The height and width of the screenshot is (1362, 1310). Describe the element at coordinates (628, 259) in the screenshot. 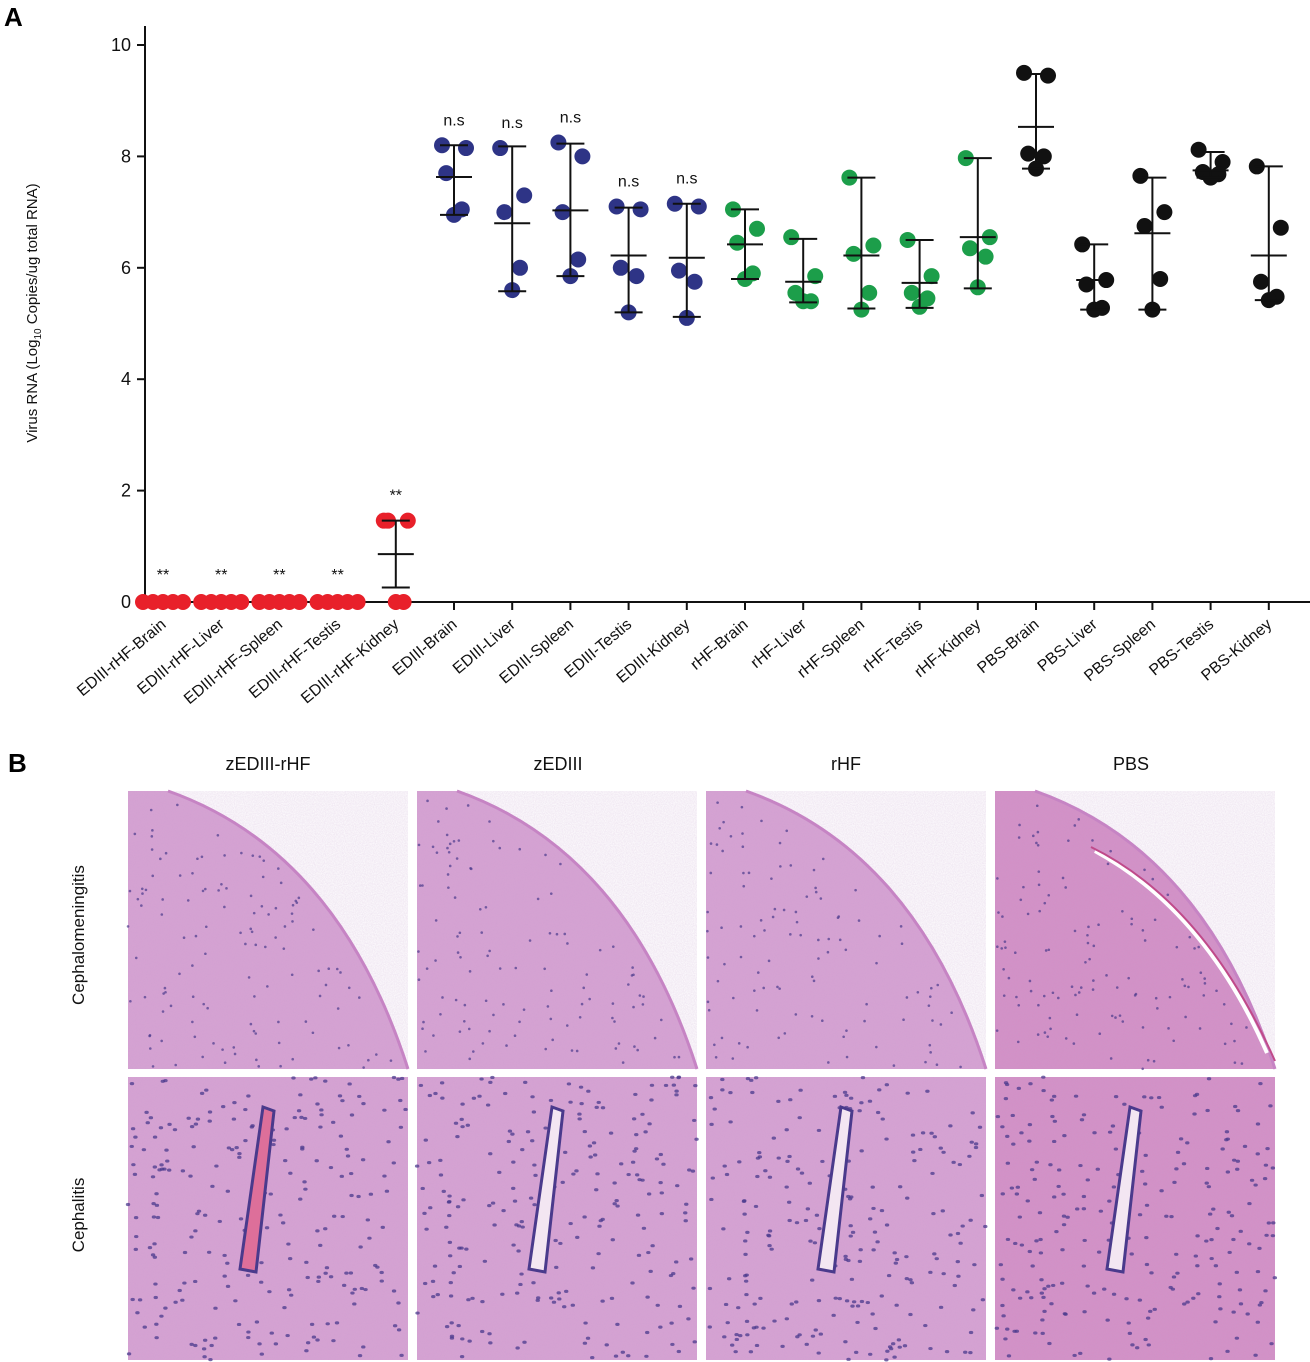

I see `category-group-EDIII-Testis` at that location.